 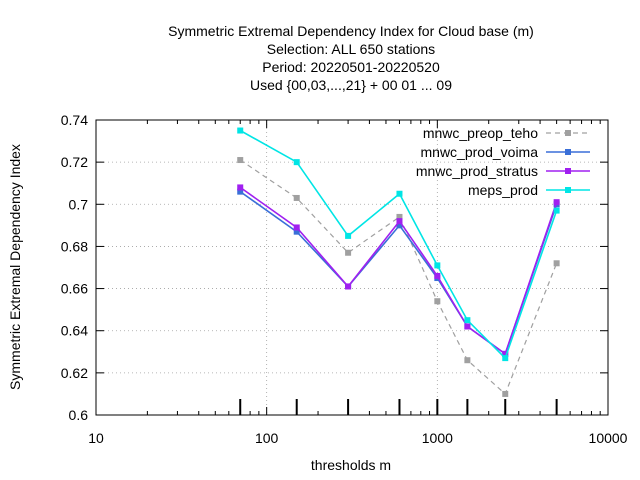 What do you see at coordinates (74, 373) in the screenshot?
I see `y-tick-label: 0.62` at bounding box center [74, 373].